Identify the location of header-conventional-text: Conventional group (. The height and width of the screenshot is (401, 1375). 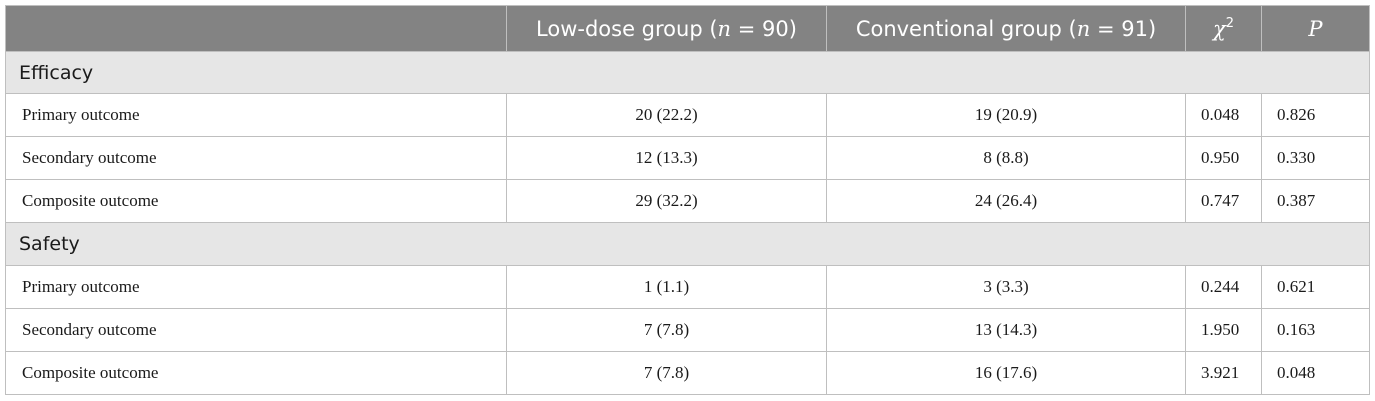
(966, 28).